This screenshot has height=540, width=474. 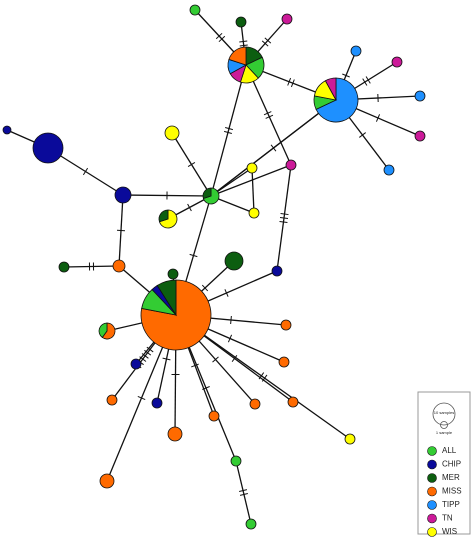 What do you see at coordinates (447, 518) in the screenshot?
I see `legend-label: TN` at bounding box center [447, 518].